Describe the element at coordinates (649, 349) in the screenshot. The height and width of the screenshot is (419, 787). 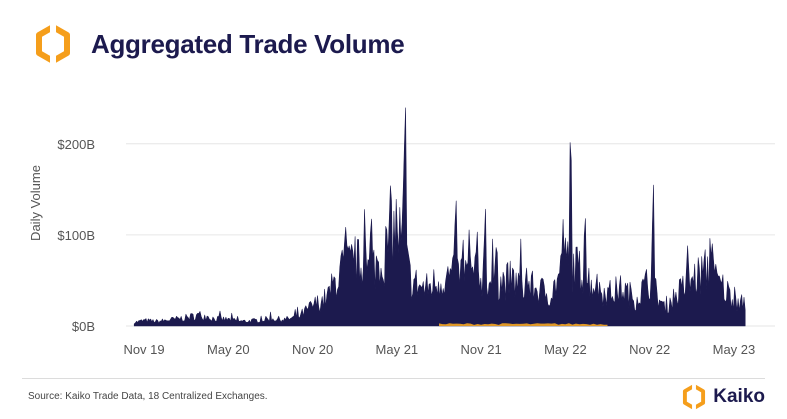
I see `x-tick-label: Nov 22` at that location.